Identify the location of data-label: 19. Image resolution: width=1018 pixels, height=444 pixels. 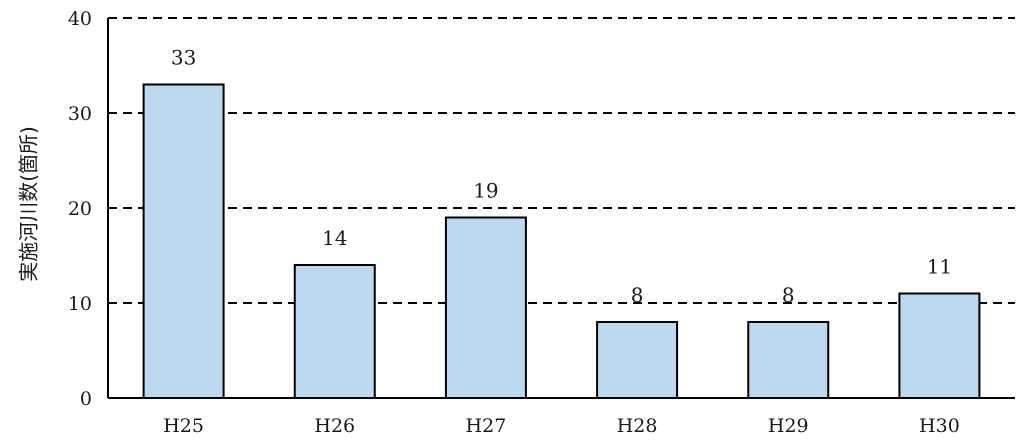
(485, 191).